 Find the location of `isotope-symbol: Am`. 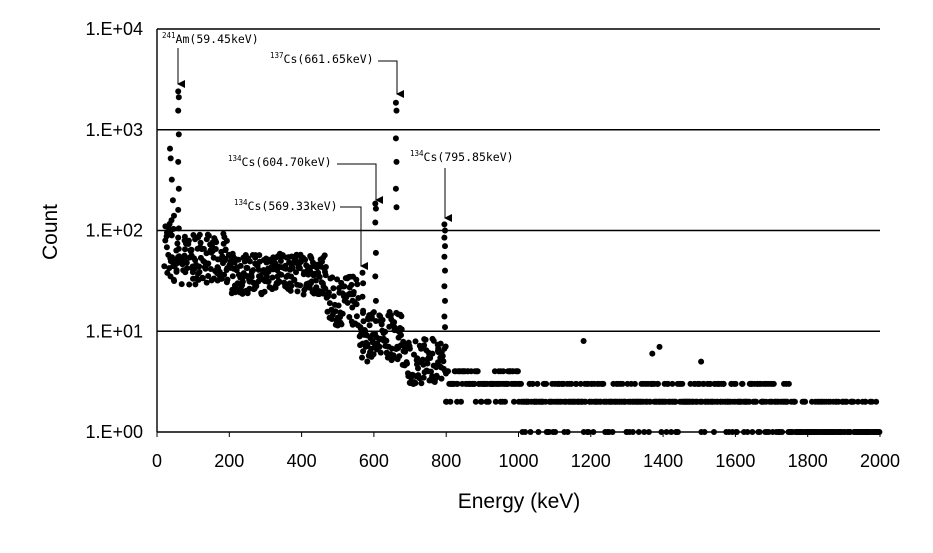

isotope-symbol: Am is located at coordinates (183, 39).